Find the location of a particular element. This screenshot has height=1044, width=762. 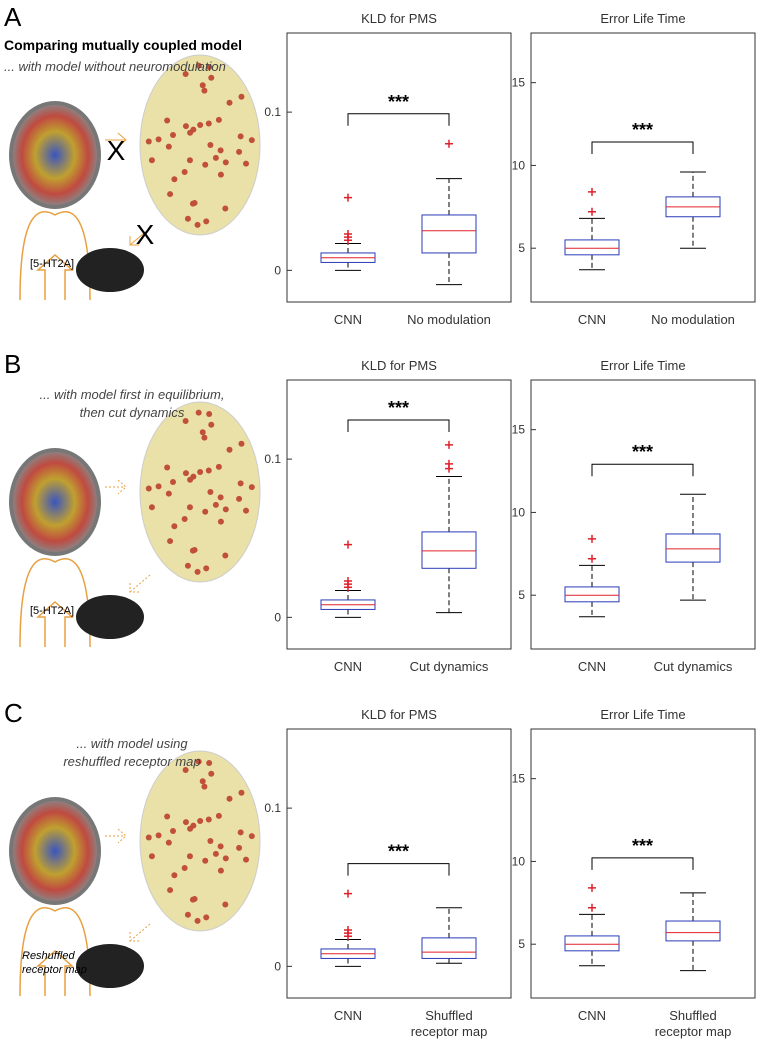

panel-letter: C is located at coordinates (13, 713).